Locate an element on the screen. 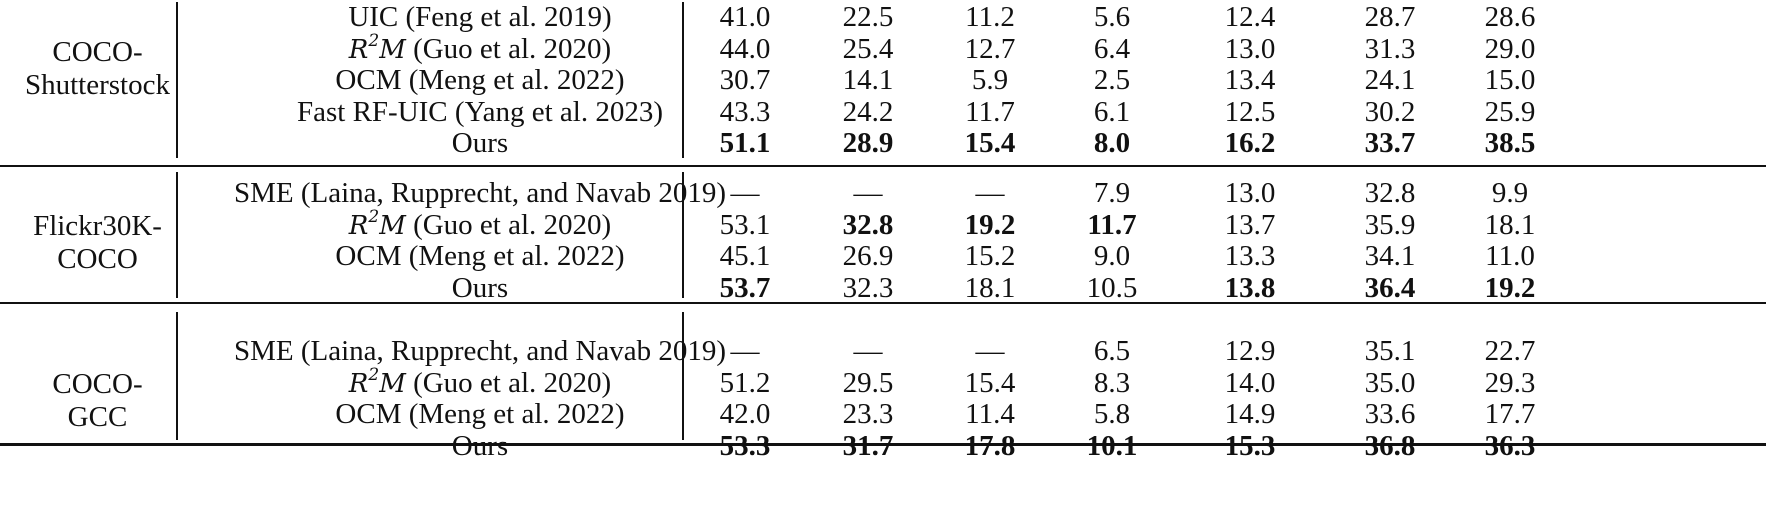 This screenshot has width=1766, height=505. metric-cell: 38.5 is located at coordinates (1510, 143).